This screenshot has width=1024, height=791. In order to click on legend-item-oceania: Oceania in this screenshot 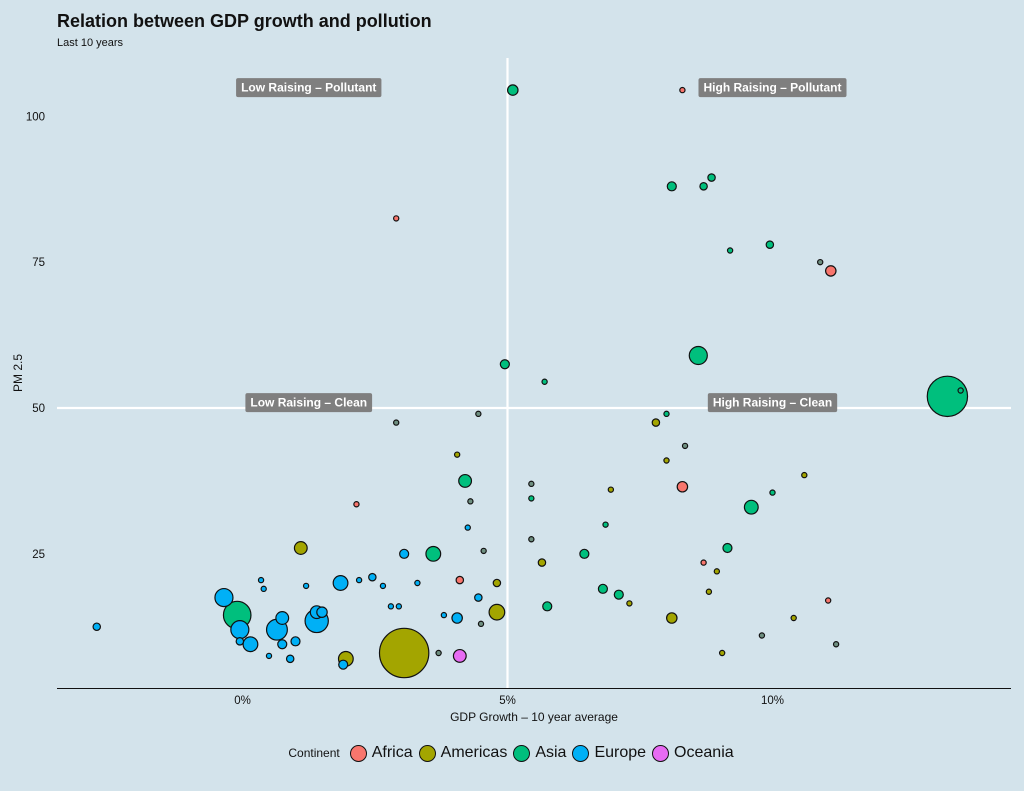, I will do `click(691, 753)`.